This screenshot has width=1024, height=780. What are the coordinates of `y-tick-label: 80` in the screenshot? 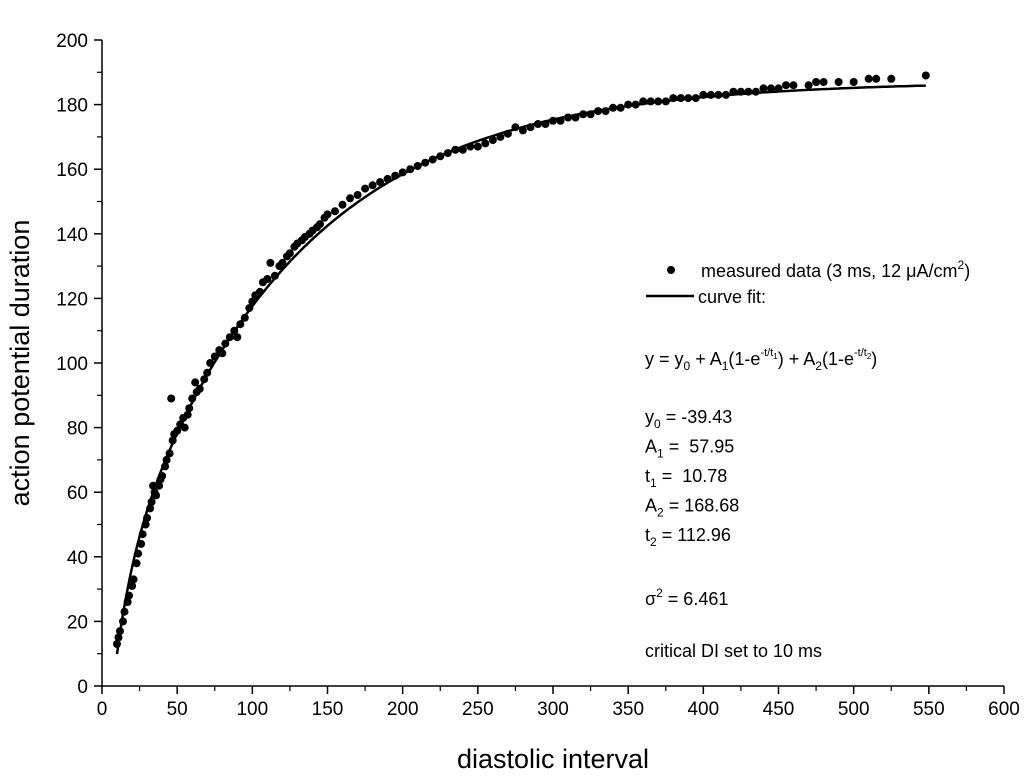 It's located at (77, 429).